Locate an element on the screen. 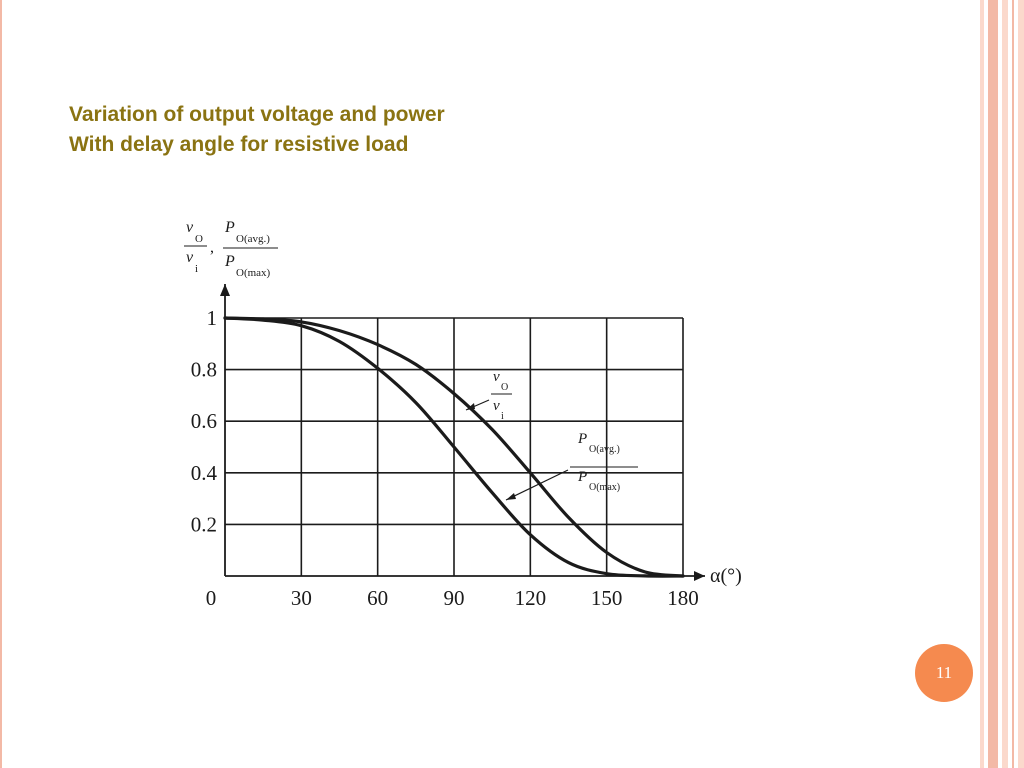 Image resolution: width=1024 pixels, height=768 pixels. y-axis-arrowhead is located at coordinates (225, 290).